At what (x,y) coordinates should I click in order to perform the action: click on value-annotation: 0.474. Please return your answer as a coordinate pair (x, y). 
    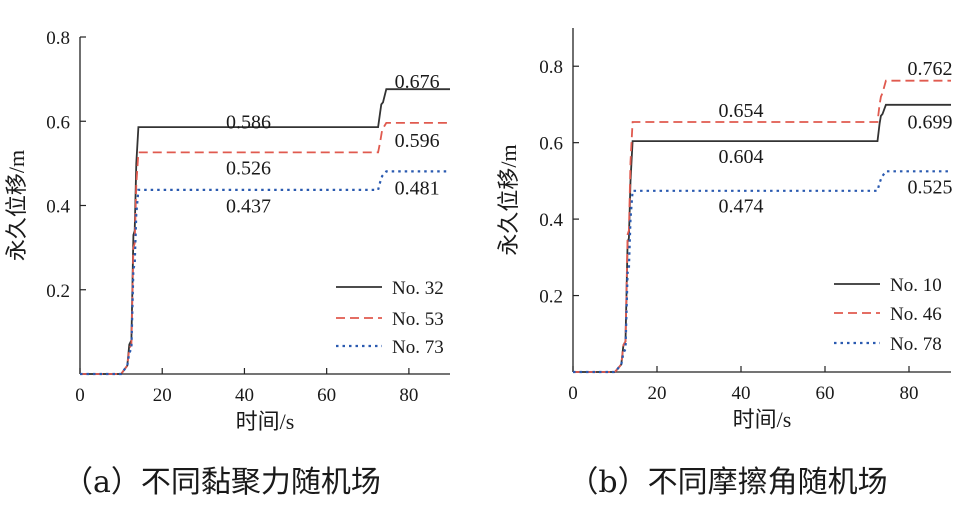
    Looking at the image, I should click on (741, 207).